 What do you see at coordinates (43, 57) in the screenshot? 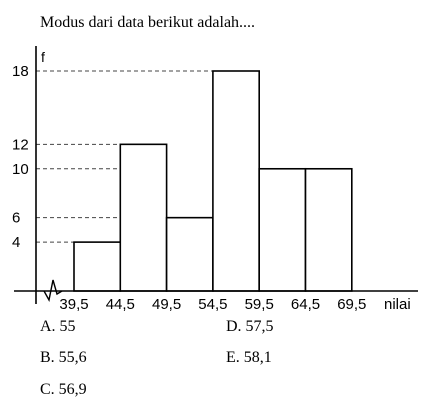
I see `y-axis-label: f` at bounding box center [43, 57].